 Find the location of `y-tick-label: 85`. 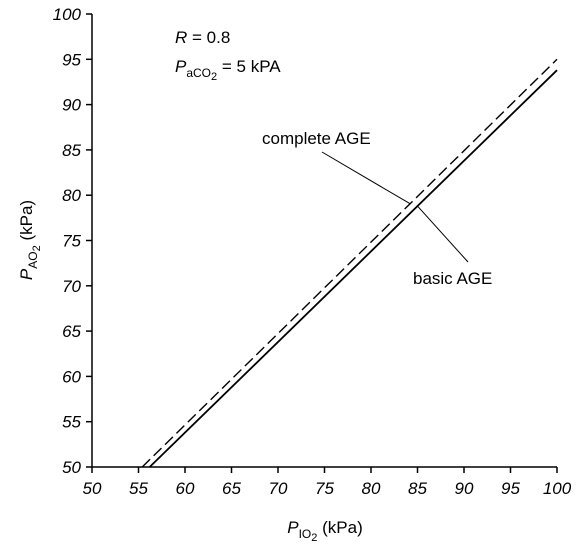

y-tick-label: 85 is located at coordinates (71, 150).